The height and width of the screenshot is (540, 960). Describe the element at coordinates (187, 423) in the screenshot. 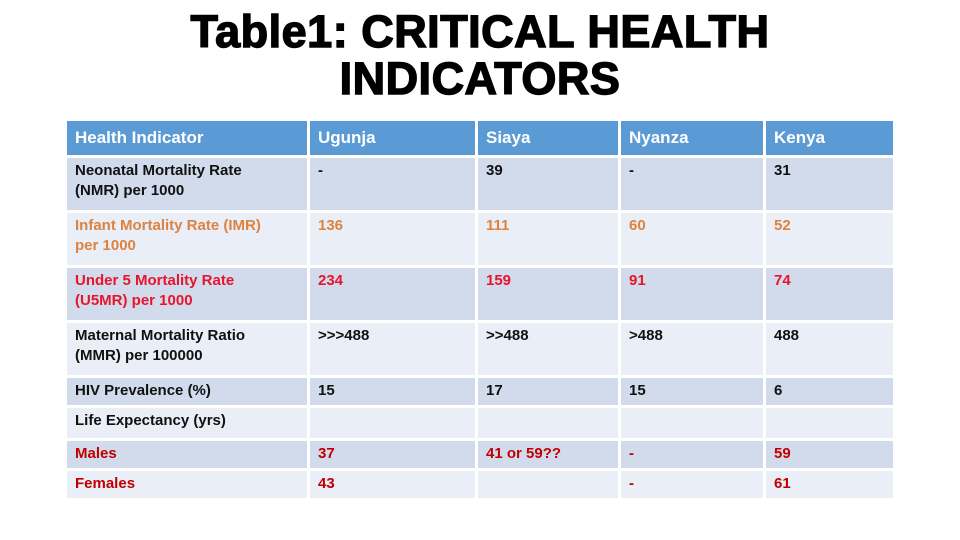

I see `row-label: Life Expectancy (yrs)` at that location.